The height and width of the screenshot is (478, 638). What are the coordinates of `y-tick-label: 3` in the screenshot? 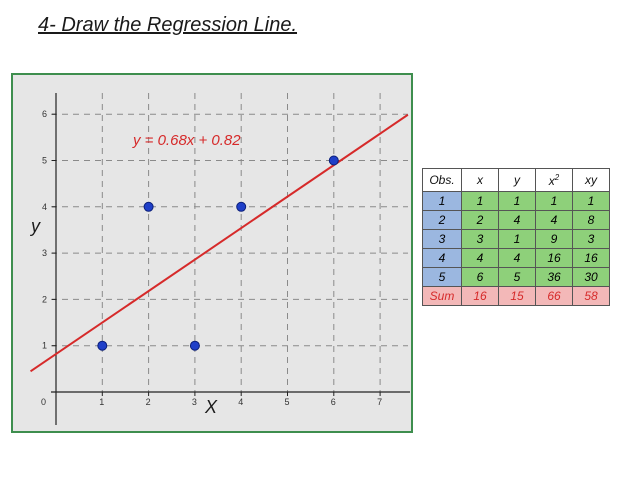 It's located at (44, 253).